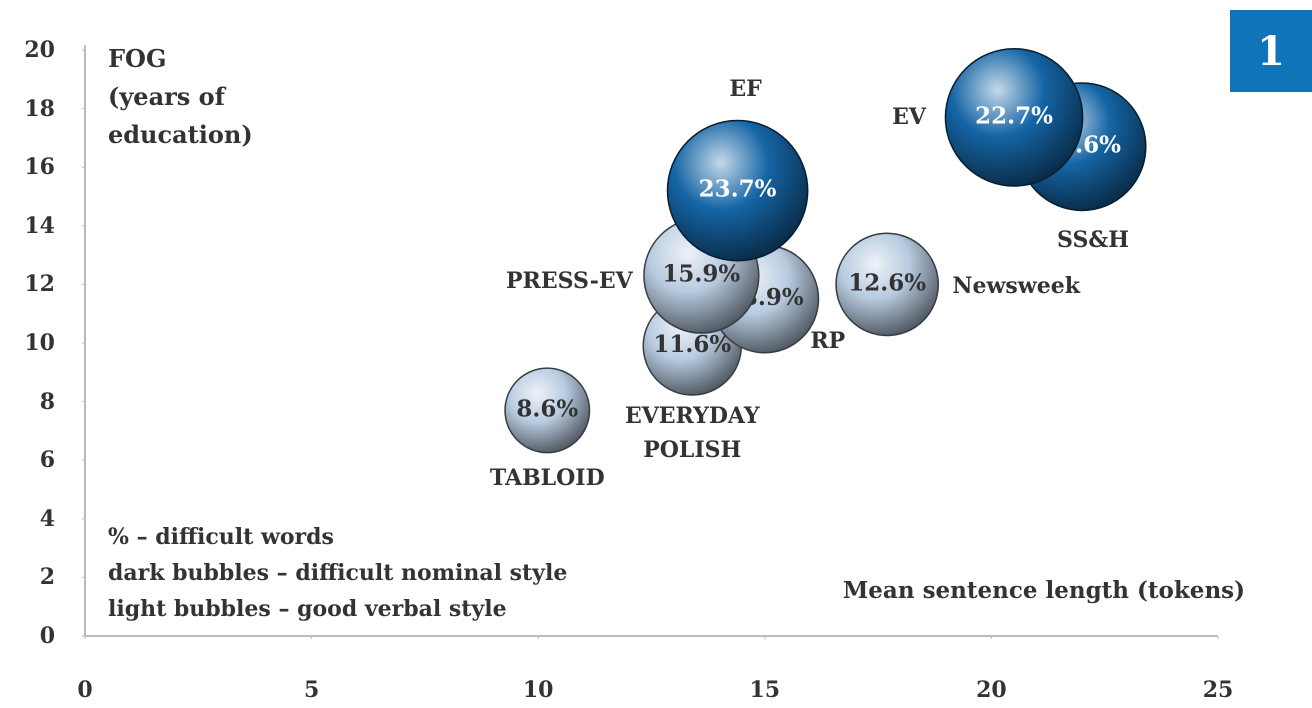 The image size is (1312, 708). What do you see at coordinates (828, 341) in the screenshot?
I see `point-label: RP` at bounding box center [828, 341].